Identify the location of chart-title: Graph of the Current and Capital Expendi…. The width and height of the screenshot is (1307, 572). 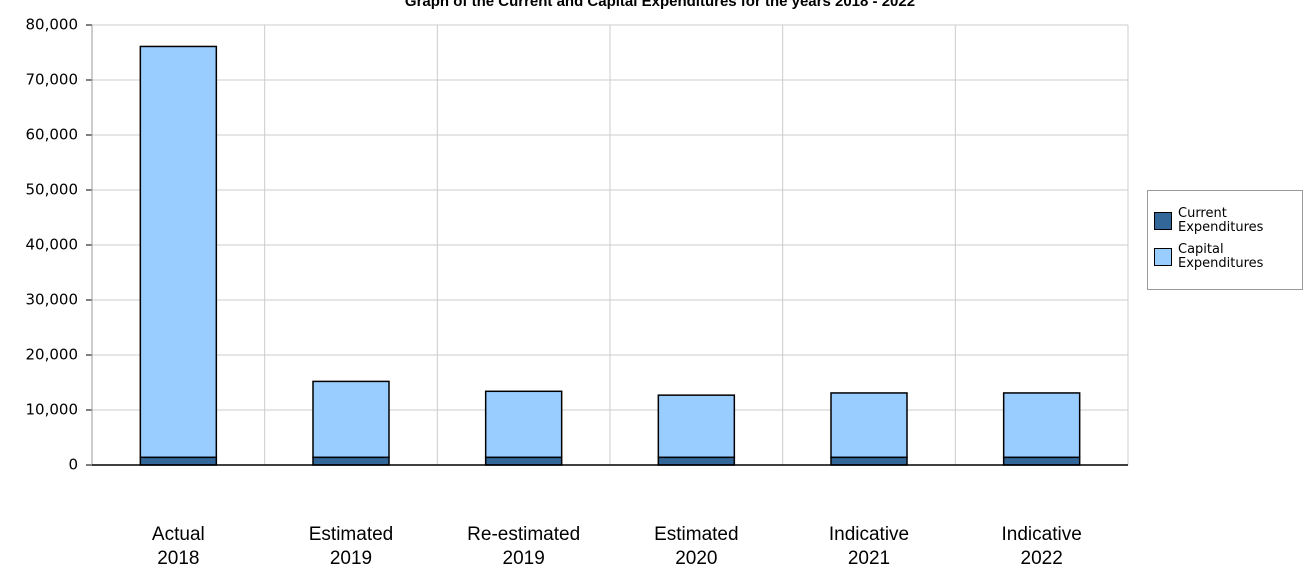
(660, 5).